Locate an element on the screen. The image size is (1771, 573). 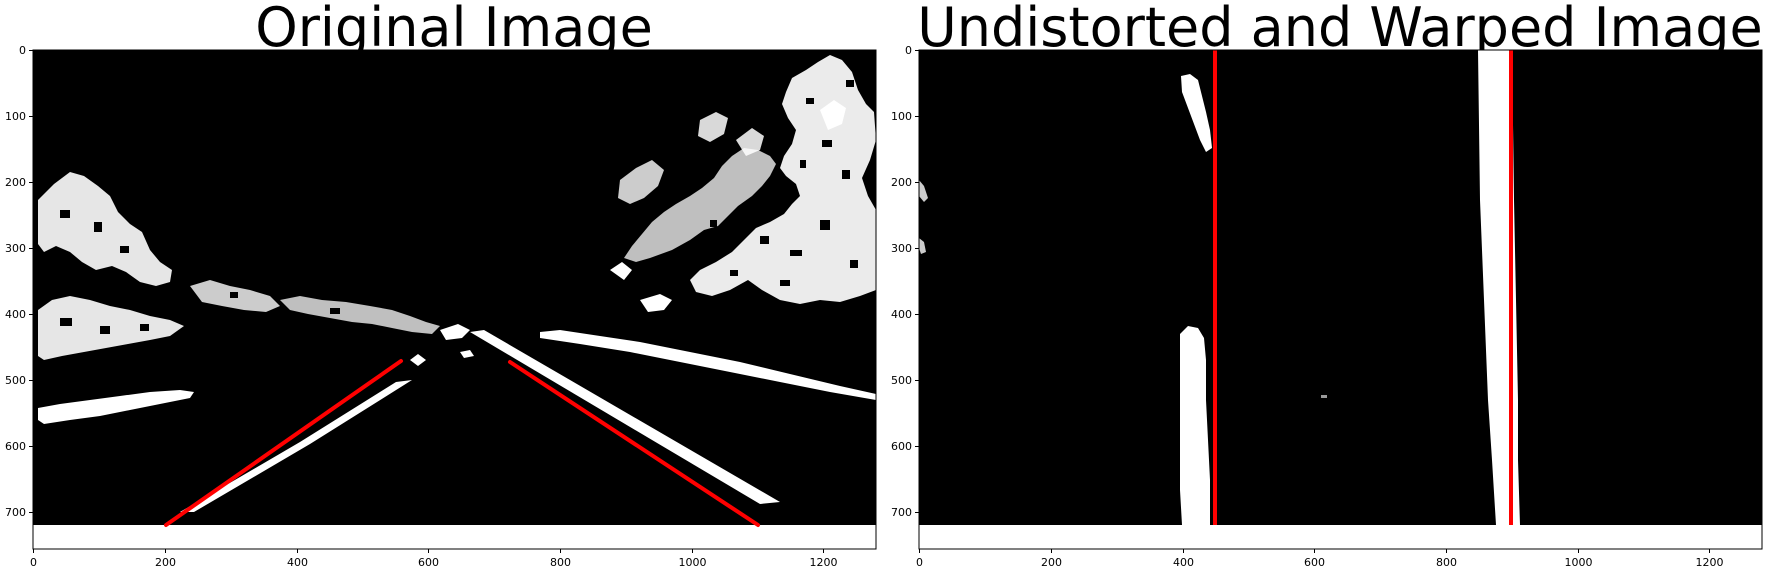
right-x-tick-label: 600 is located at coordinates (1314, 562).